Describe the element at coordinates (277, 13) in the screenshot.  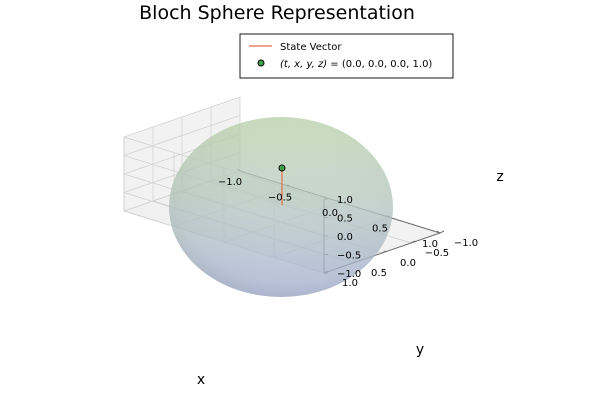
I see `chart-title: Bloch Sphere Representation` at that location.